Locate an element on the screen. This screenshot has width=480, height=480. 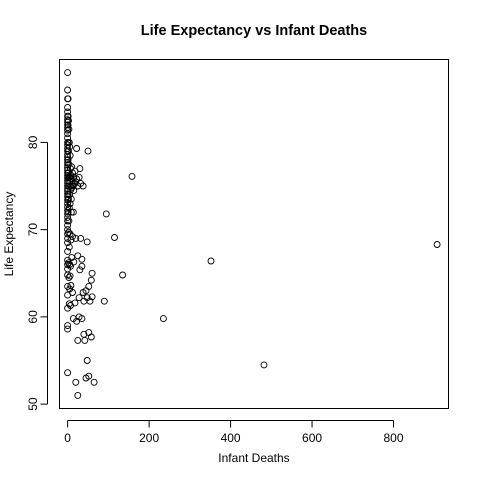
x-axis: 0 200 400 600 800 is located at coordinates (234, 432).